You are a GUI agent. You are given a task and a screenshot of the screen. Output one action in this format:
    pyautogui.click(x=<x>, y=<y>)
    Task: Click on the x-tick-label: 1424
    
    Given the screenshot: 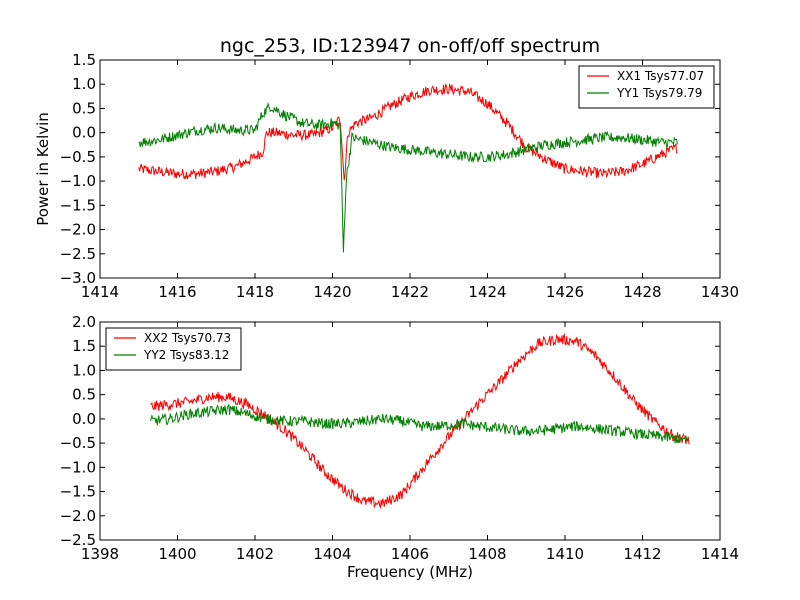 What is the action you would take?
    pyautogui.click(x=487, y=292)
    